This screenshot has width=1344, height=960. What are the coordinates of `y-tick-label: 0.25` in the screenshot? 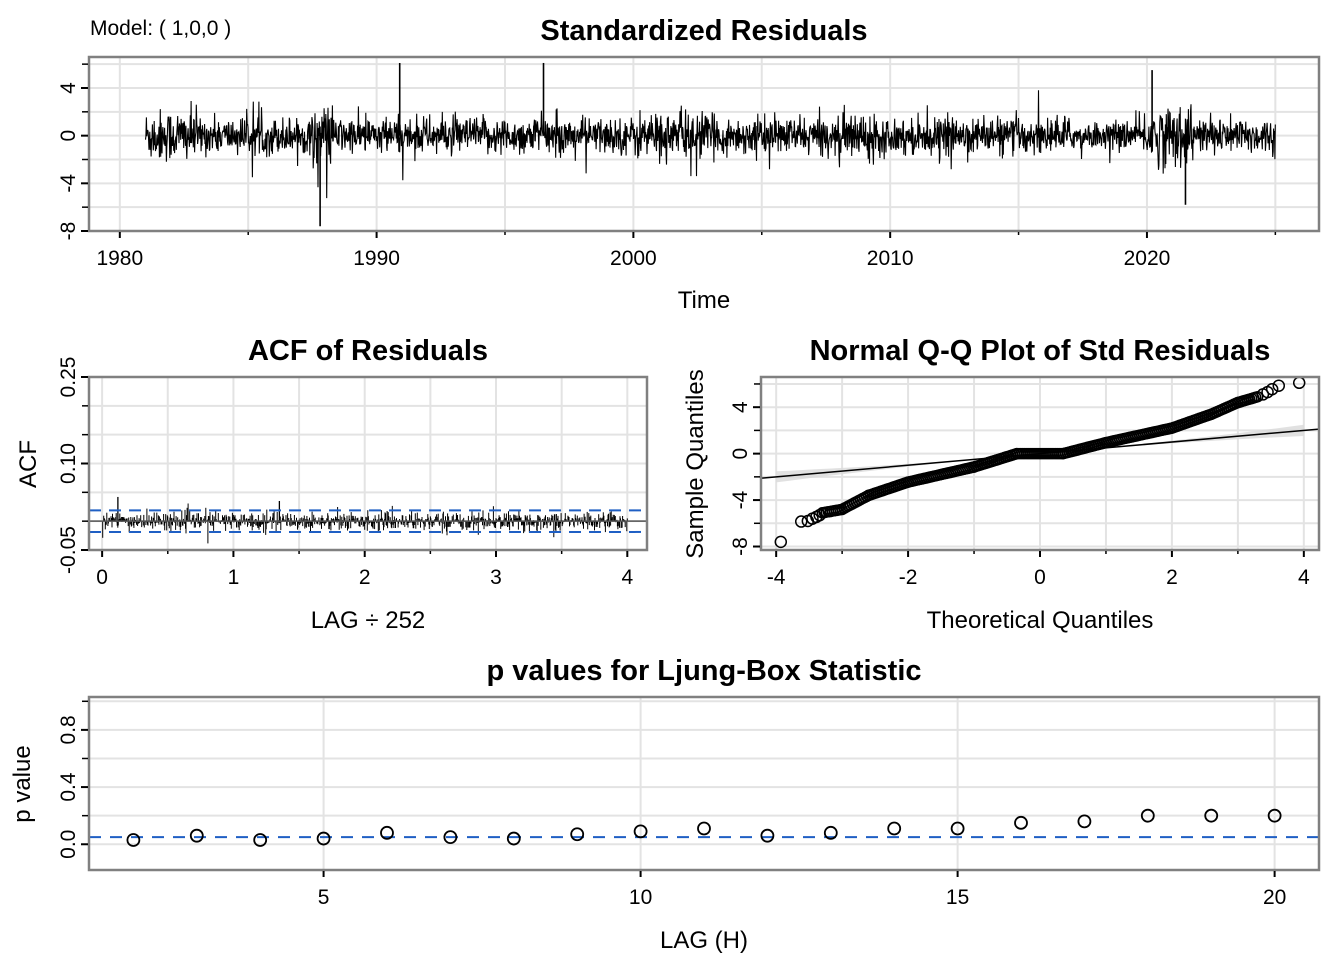 It's located at (68, 377).